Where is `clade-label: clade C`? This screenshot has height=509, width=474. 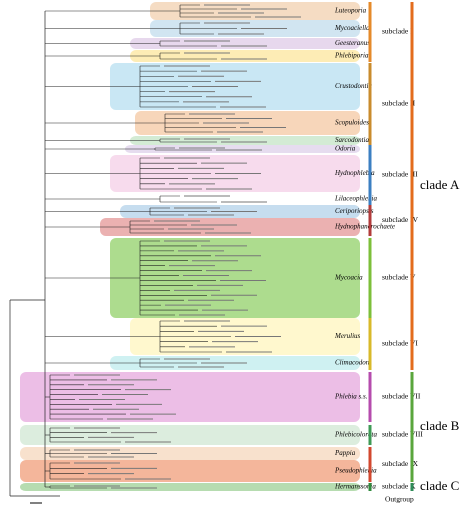
clade-label: clade C is located at coordinates (439, 485).